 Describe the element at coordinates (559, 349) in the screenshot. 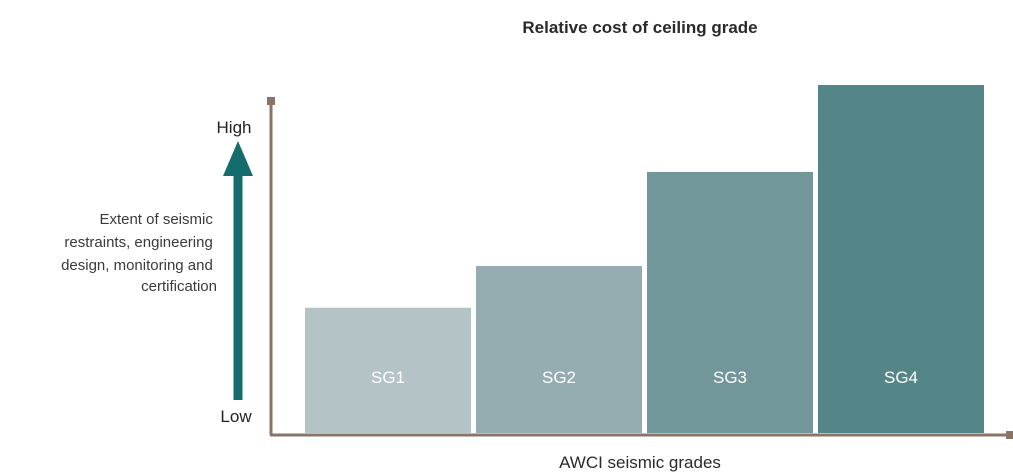

I see `bar-sg2` at that location.